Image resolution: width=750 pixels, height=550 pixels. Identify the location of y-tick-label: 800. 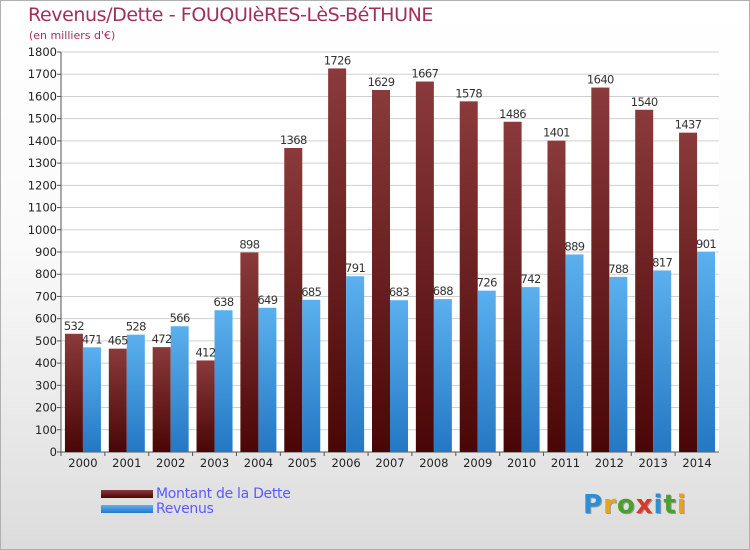
(46, 274).